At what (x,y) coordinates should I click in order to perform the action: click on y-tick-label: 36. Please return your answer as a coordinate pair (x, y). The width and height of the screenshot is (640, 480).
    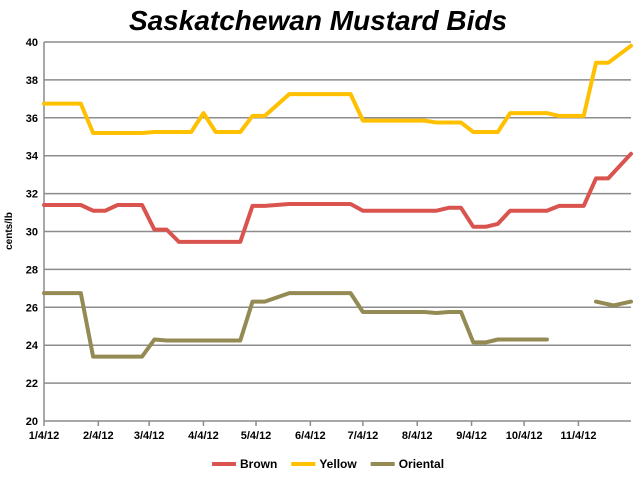
    Looking at the image, I should click on (32, 119).